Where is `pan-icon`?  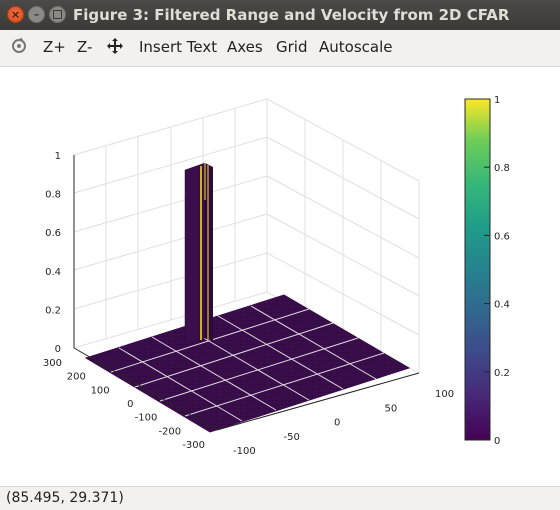 pan-icon is located at coordinates (115, 46).